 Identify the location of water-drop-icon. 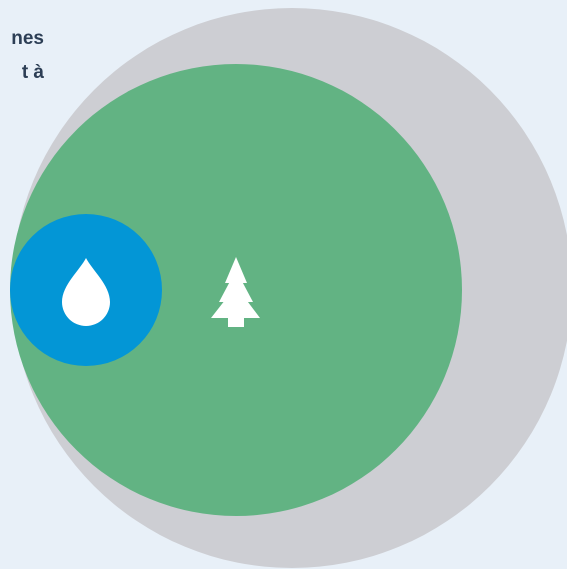
(86, 292).